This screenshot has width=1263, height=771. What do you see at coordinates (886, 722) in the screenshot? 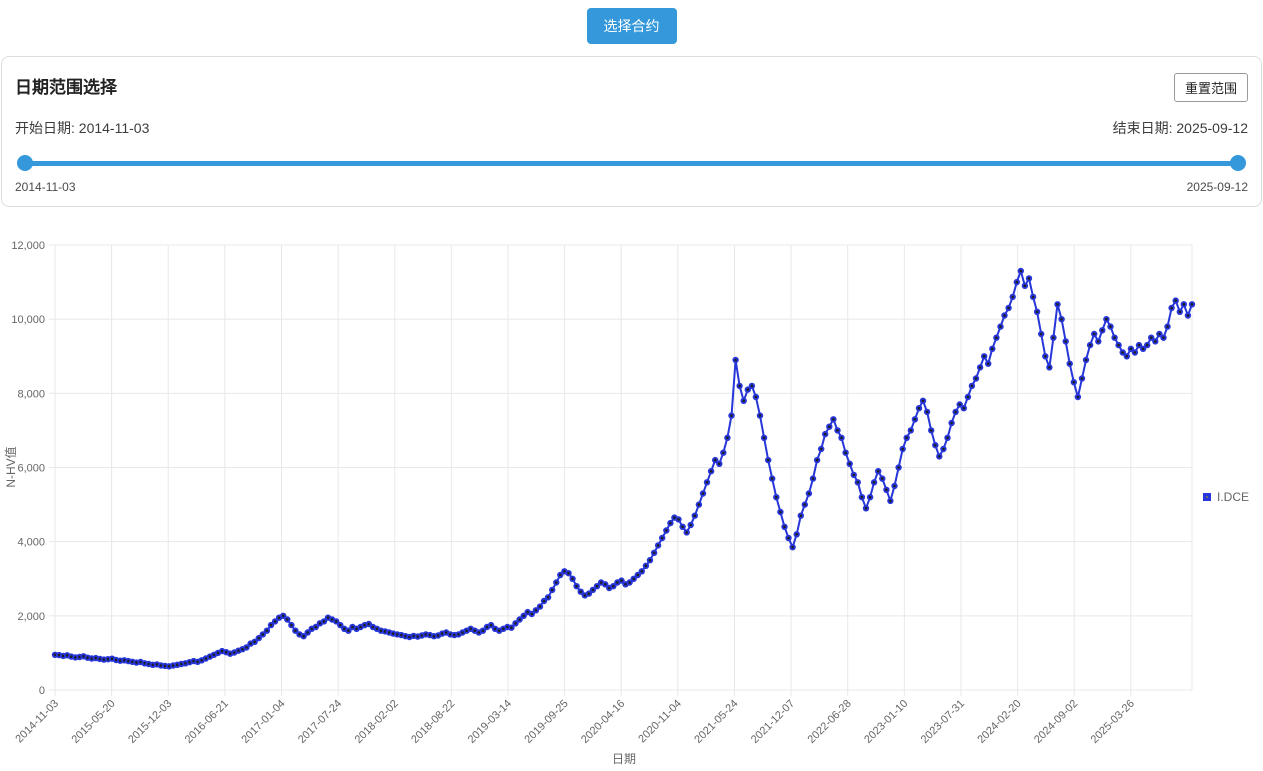
I see `svg-text: 2023-01-10` at bounding box center [886, 722].